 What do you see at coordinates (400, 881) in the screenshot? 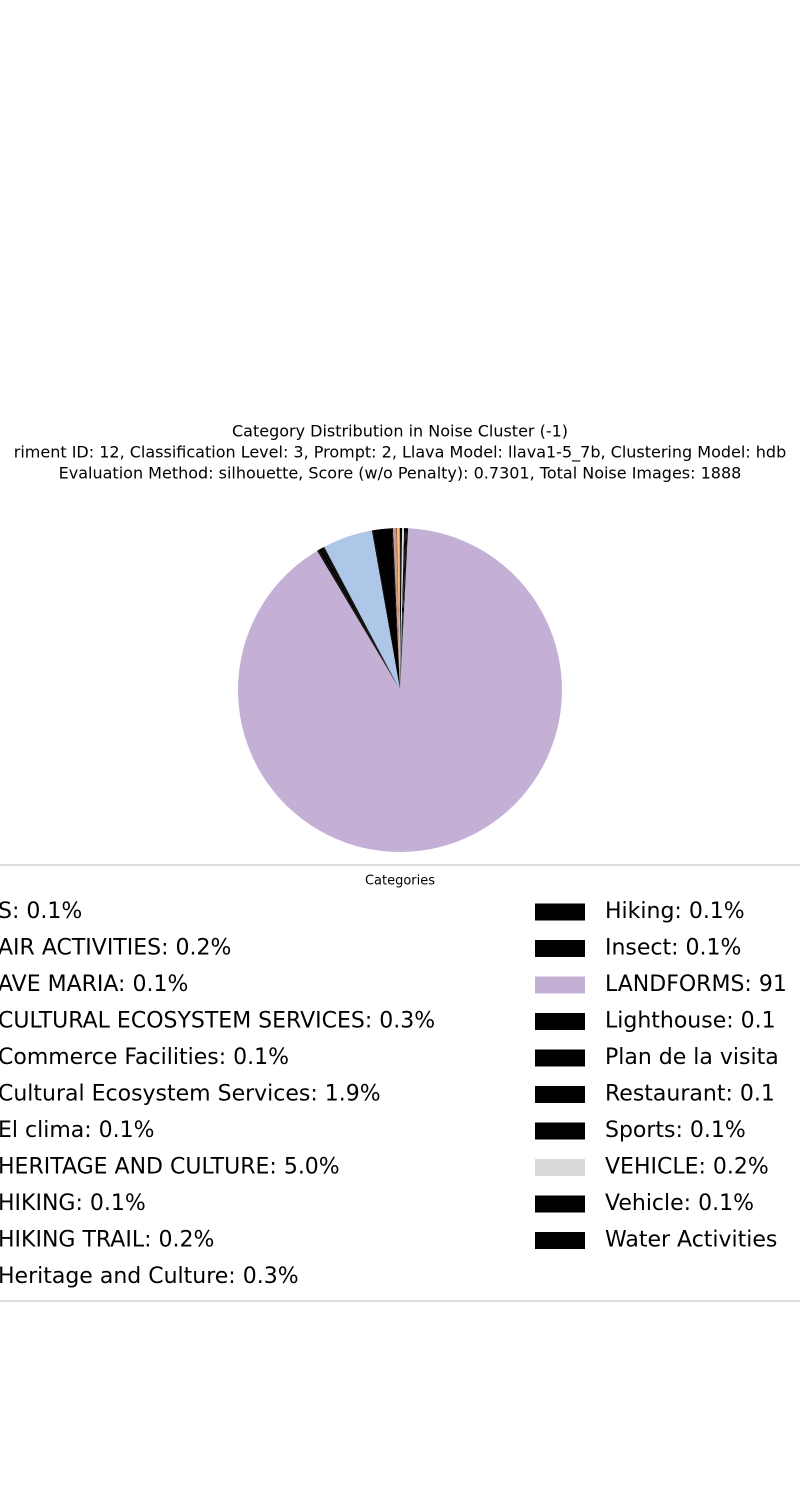
I see `legend-title: Categories` at bounding box center [400, 881].